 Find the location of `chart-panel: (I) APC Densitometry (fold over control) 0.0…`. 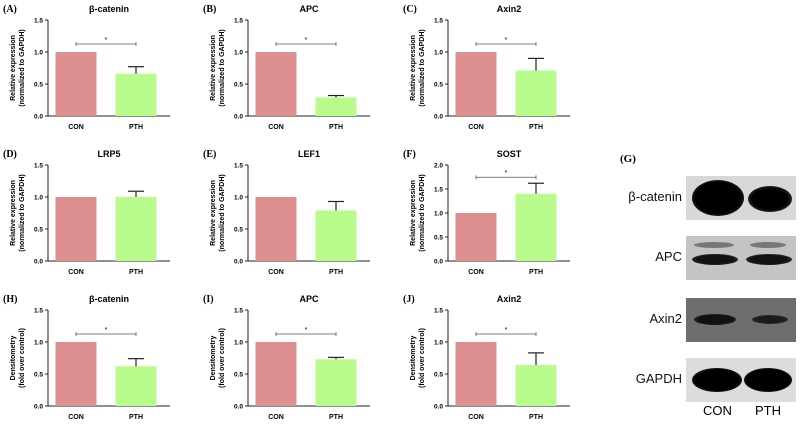

chart-panel: (I) APC Densitometry (fold over control) 0.0… is located at coordinates (286, 357).